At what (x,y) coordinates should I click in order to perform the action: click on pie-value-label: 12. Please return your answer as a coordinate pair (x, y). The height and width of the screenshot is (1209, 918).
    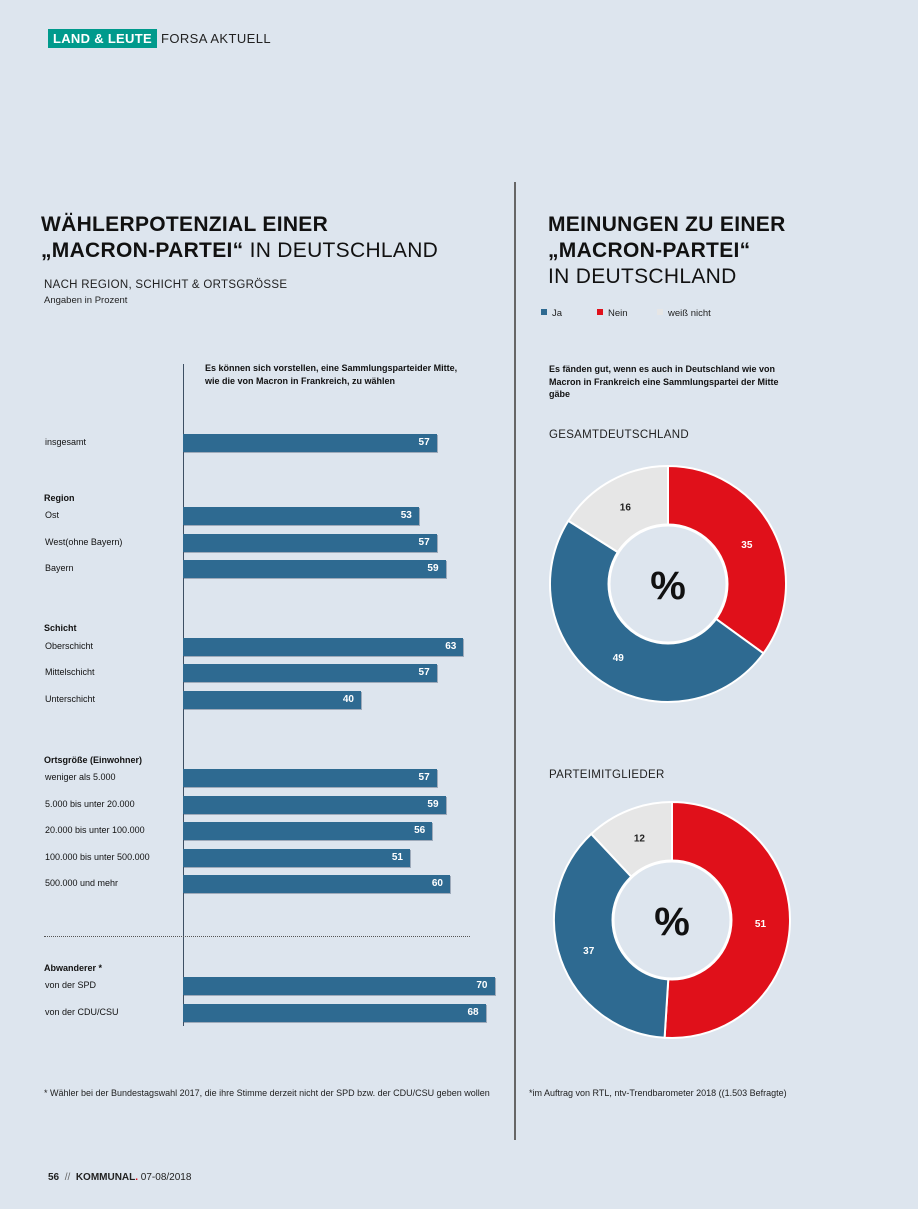
    Looking at the image, I should click on (640, 839).